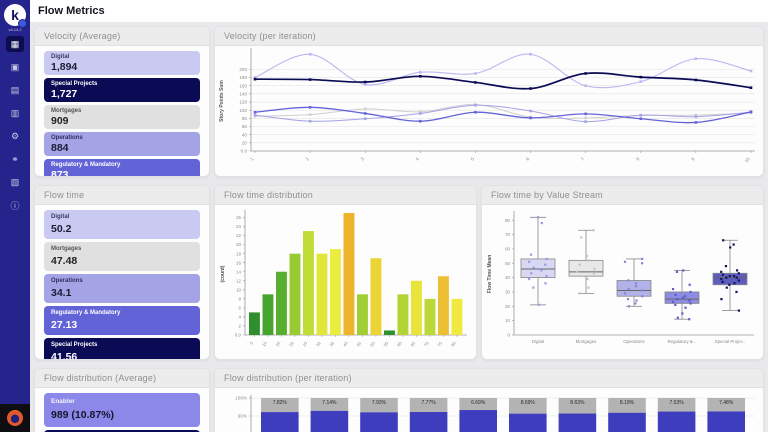 The image size is (768, 432). What do you see at coordinates (15, 44) in the screenshot?
I see `sidebar-item-flow-metrics-icon: ▦` at bounding box center [15, 44].